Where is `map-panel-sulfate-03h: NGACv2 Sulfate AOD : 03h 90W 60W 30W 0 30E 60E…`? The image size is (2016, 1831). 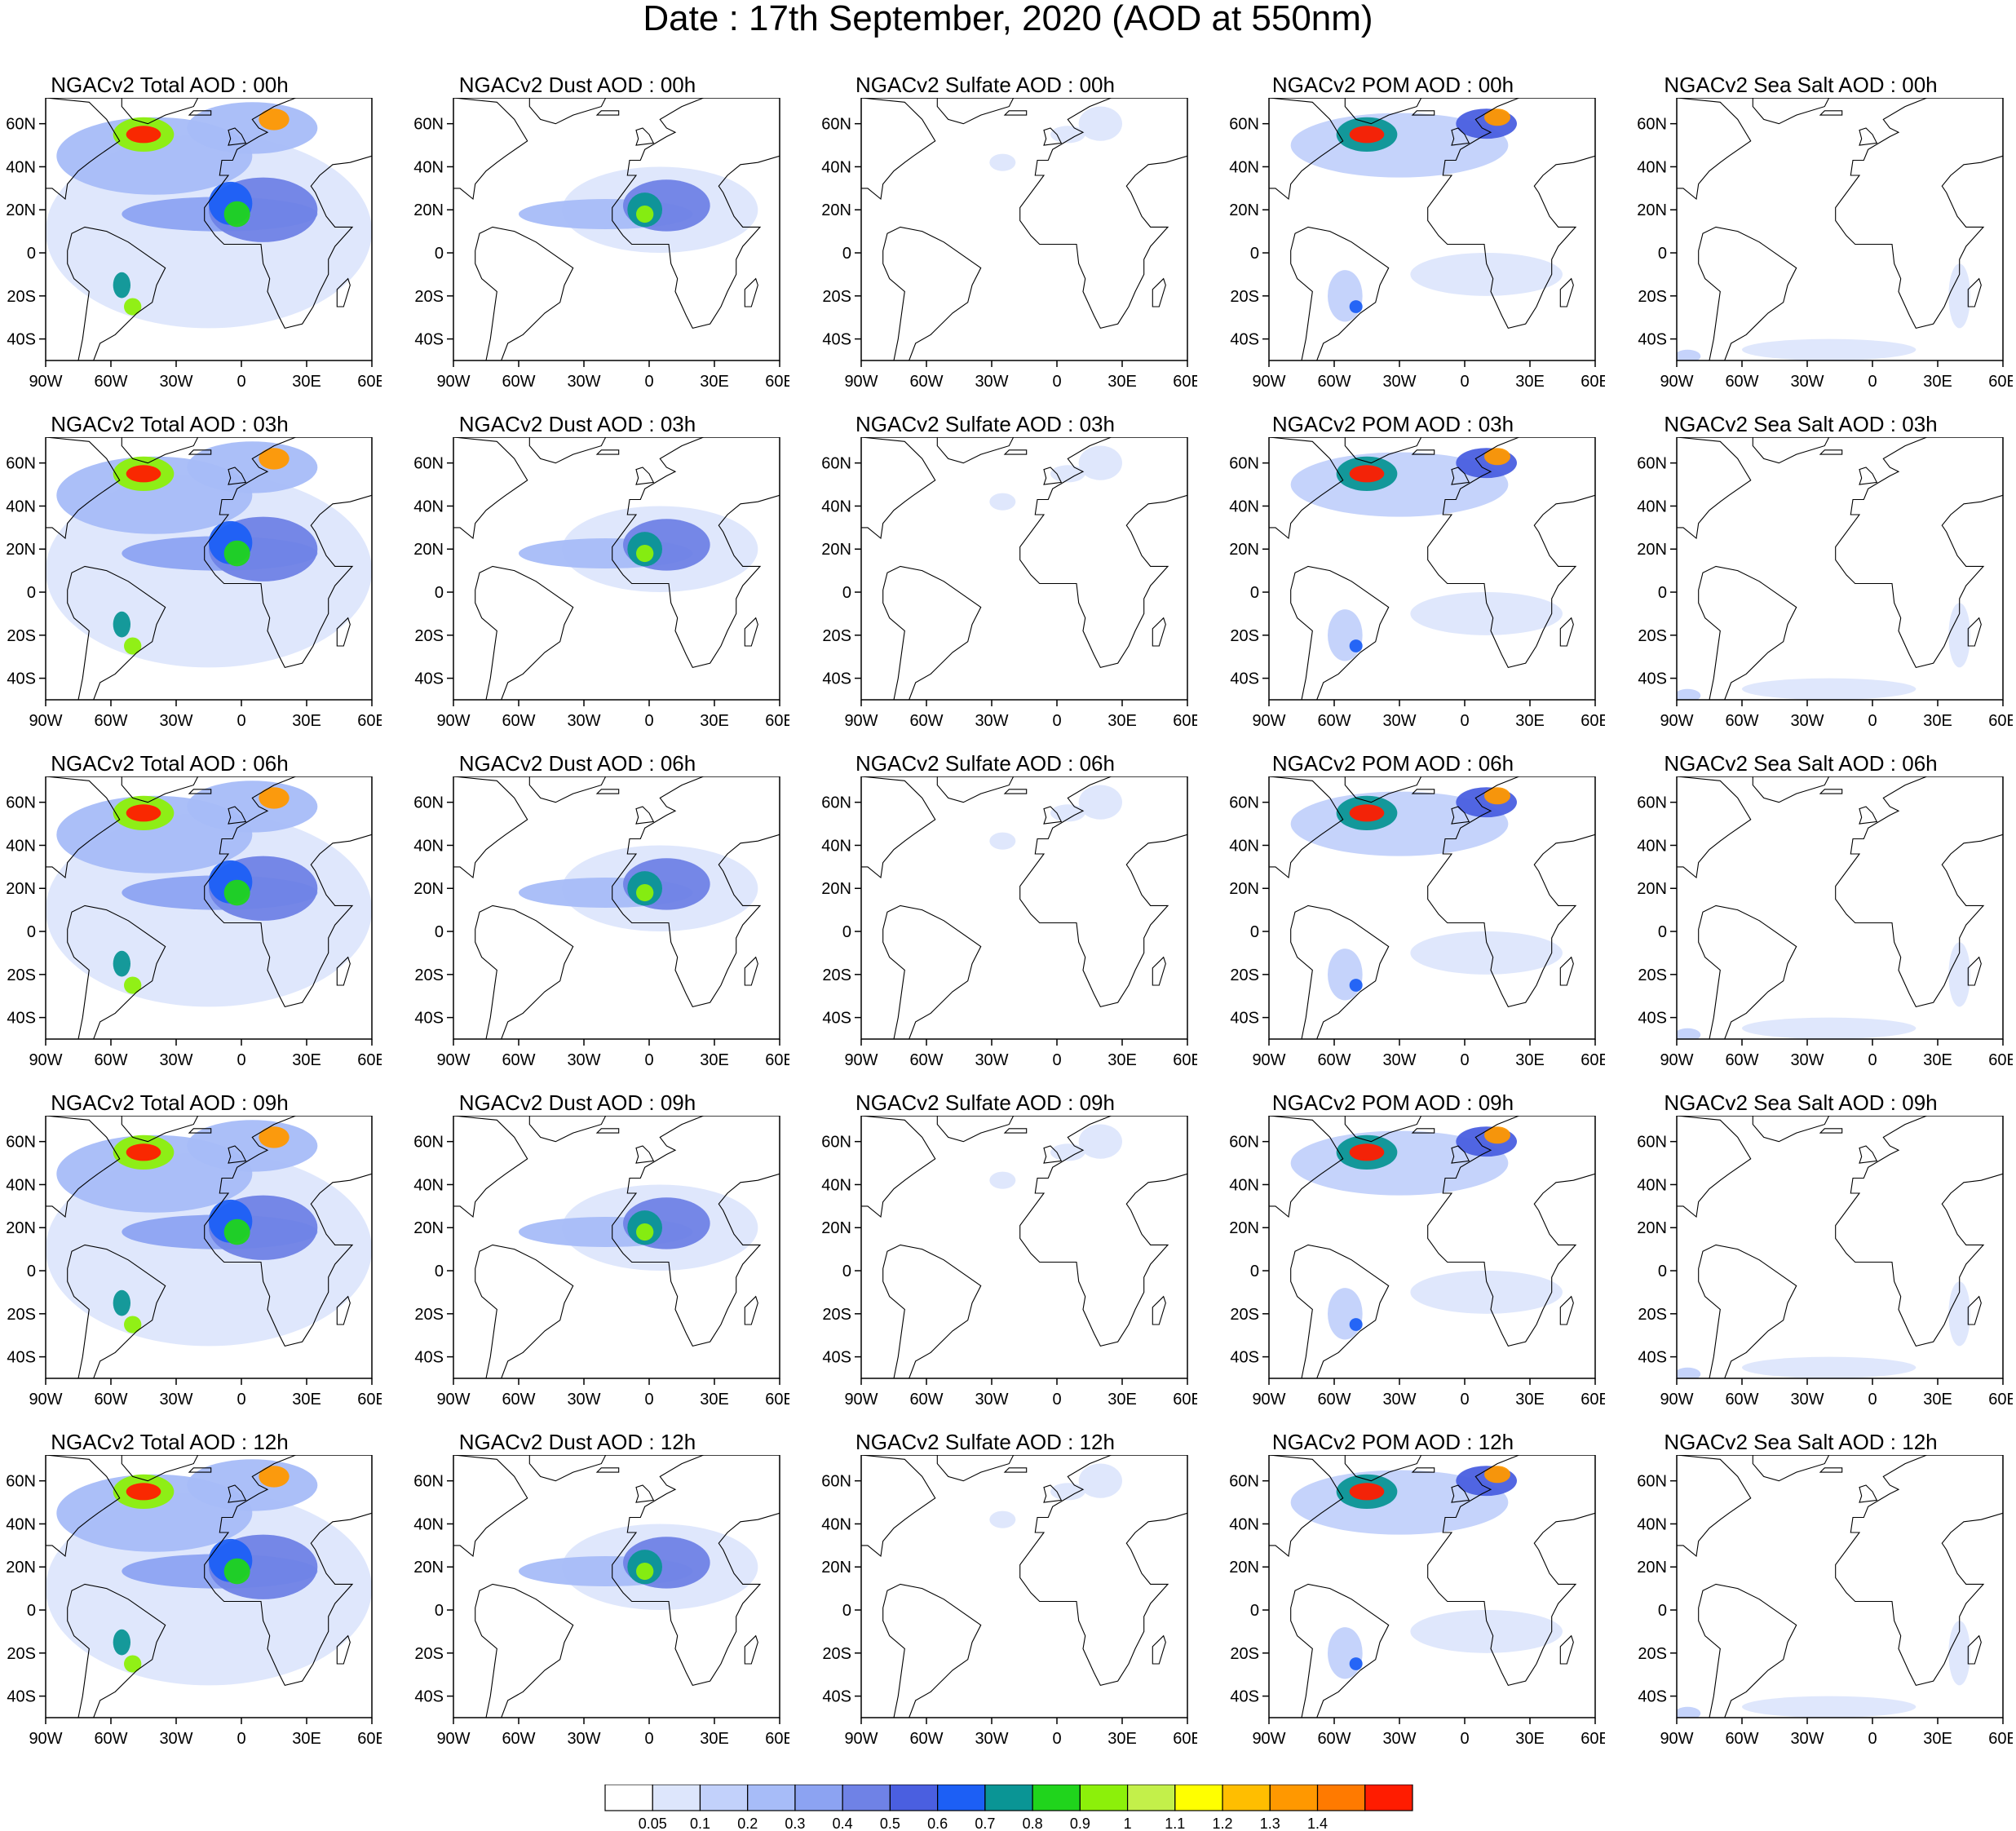
map-panel-sulfate-03h: NGACv2 Sulfate AOD : 03h 90W 60W 30W 0 30E 60E… is located at coordinates (1005, 578).